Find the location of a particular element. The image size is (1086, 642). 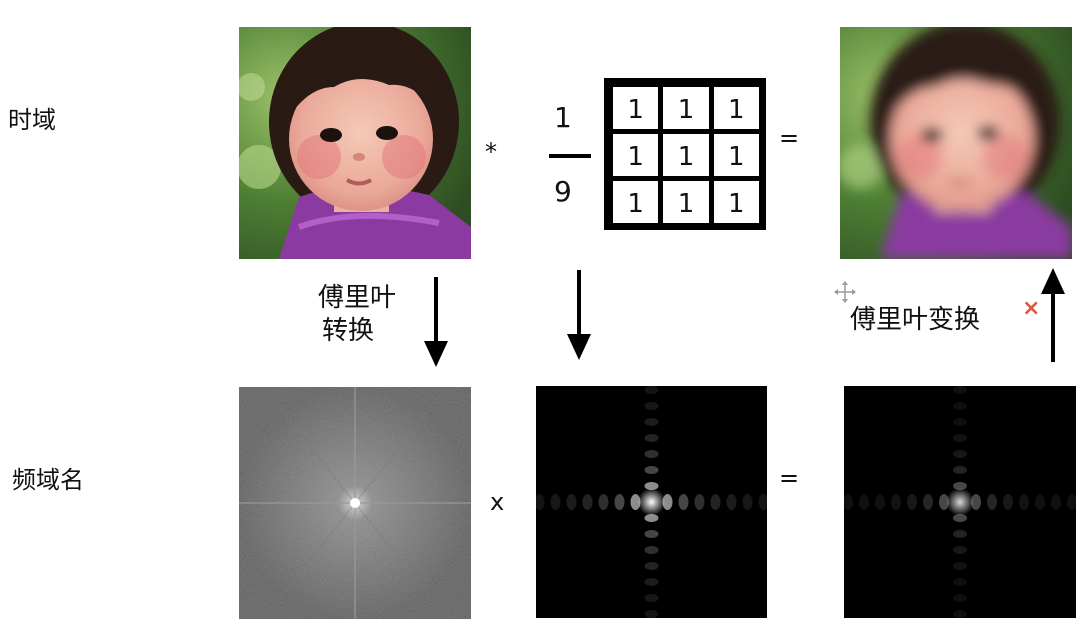

kernel-denominator: 9 is located at coordinates (563, 191).